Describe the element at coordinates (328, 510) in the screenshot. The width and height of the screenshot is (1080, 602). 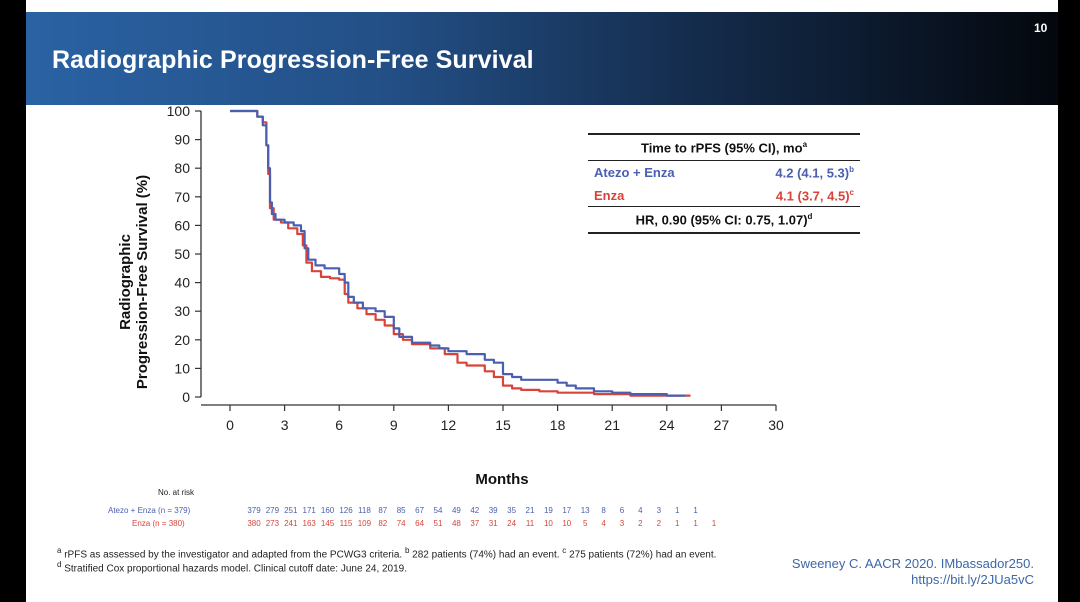
I see `at-risk-value: 160` at that location.